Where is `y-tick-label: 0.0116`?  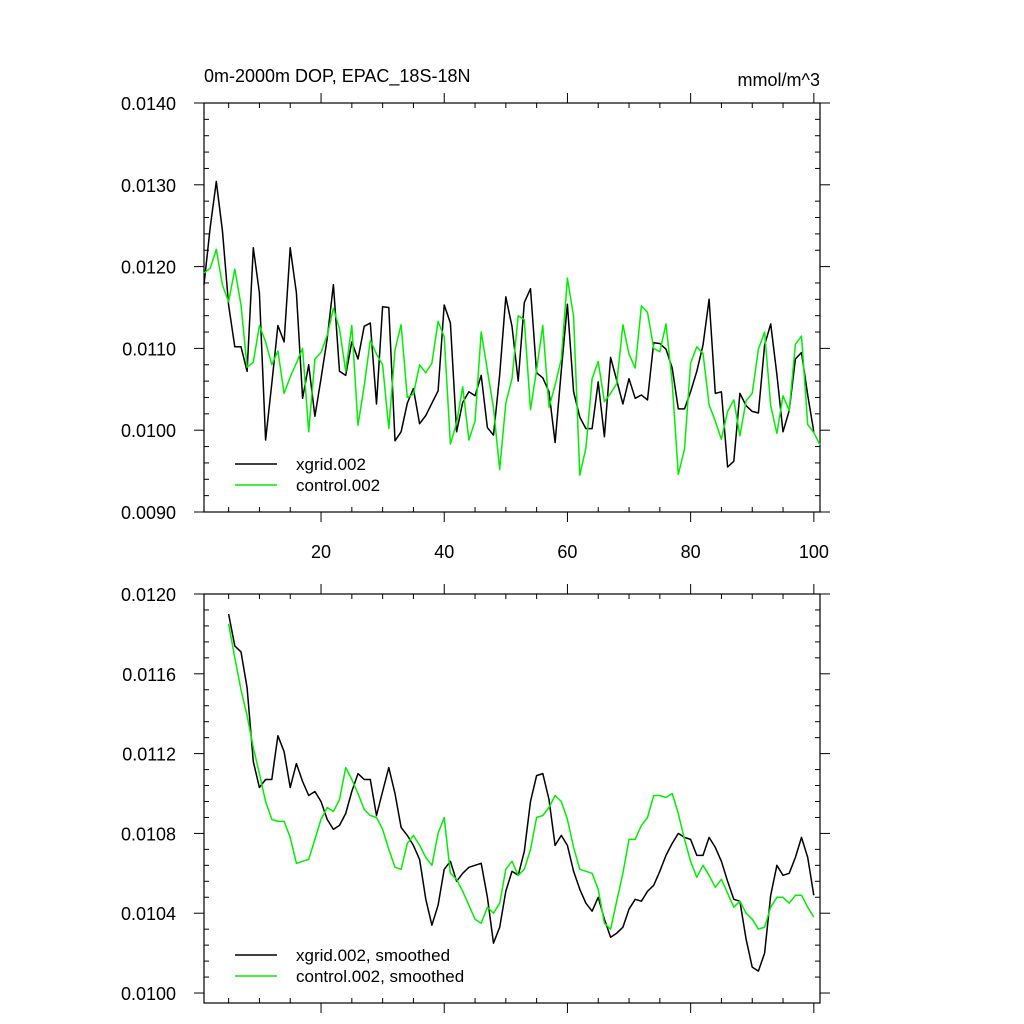
y-tick-label: 0.0116 is located at coordinates (149, 675).